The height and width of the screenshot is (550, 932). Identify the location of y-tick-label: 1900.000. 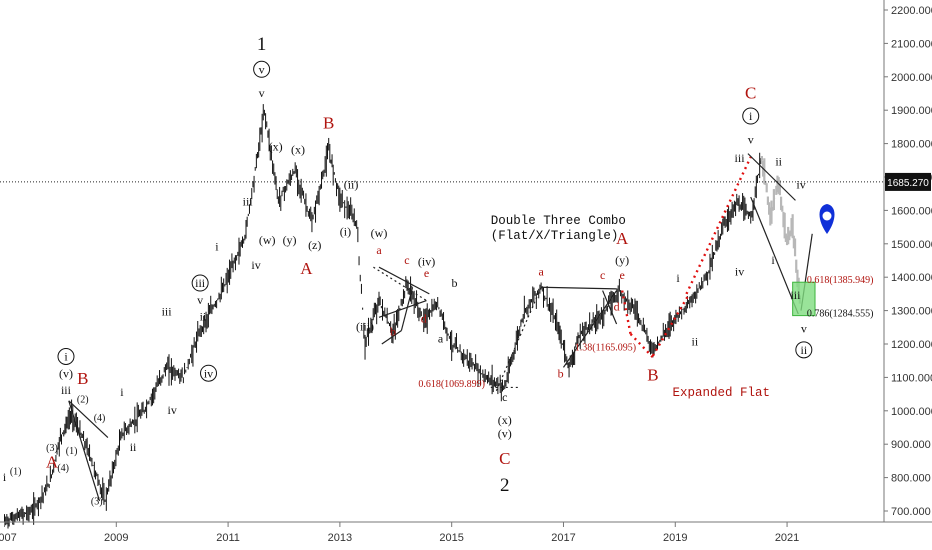
(911, 111).